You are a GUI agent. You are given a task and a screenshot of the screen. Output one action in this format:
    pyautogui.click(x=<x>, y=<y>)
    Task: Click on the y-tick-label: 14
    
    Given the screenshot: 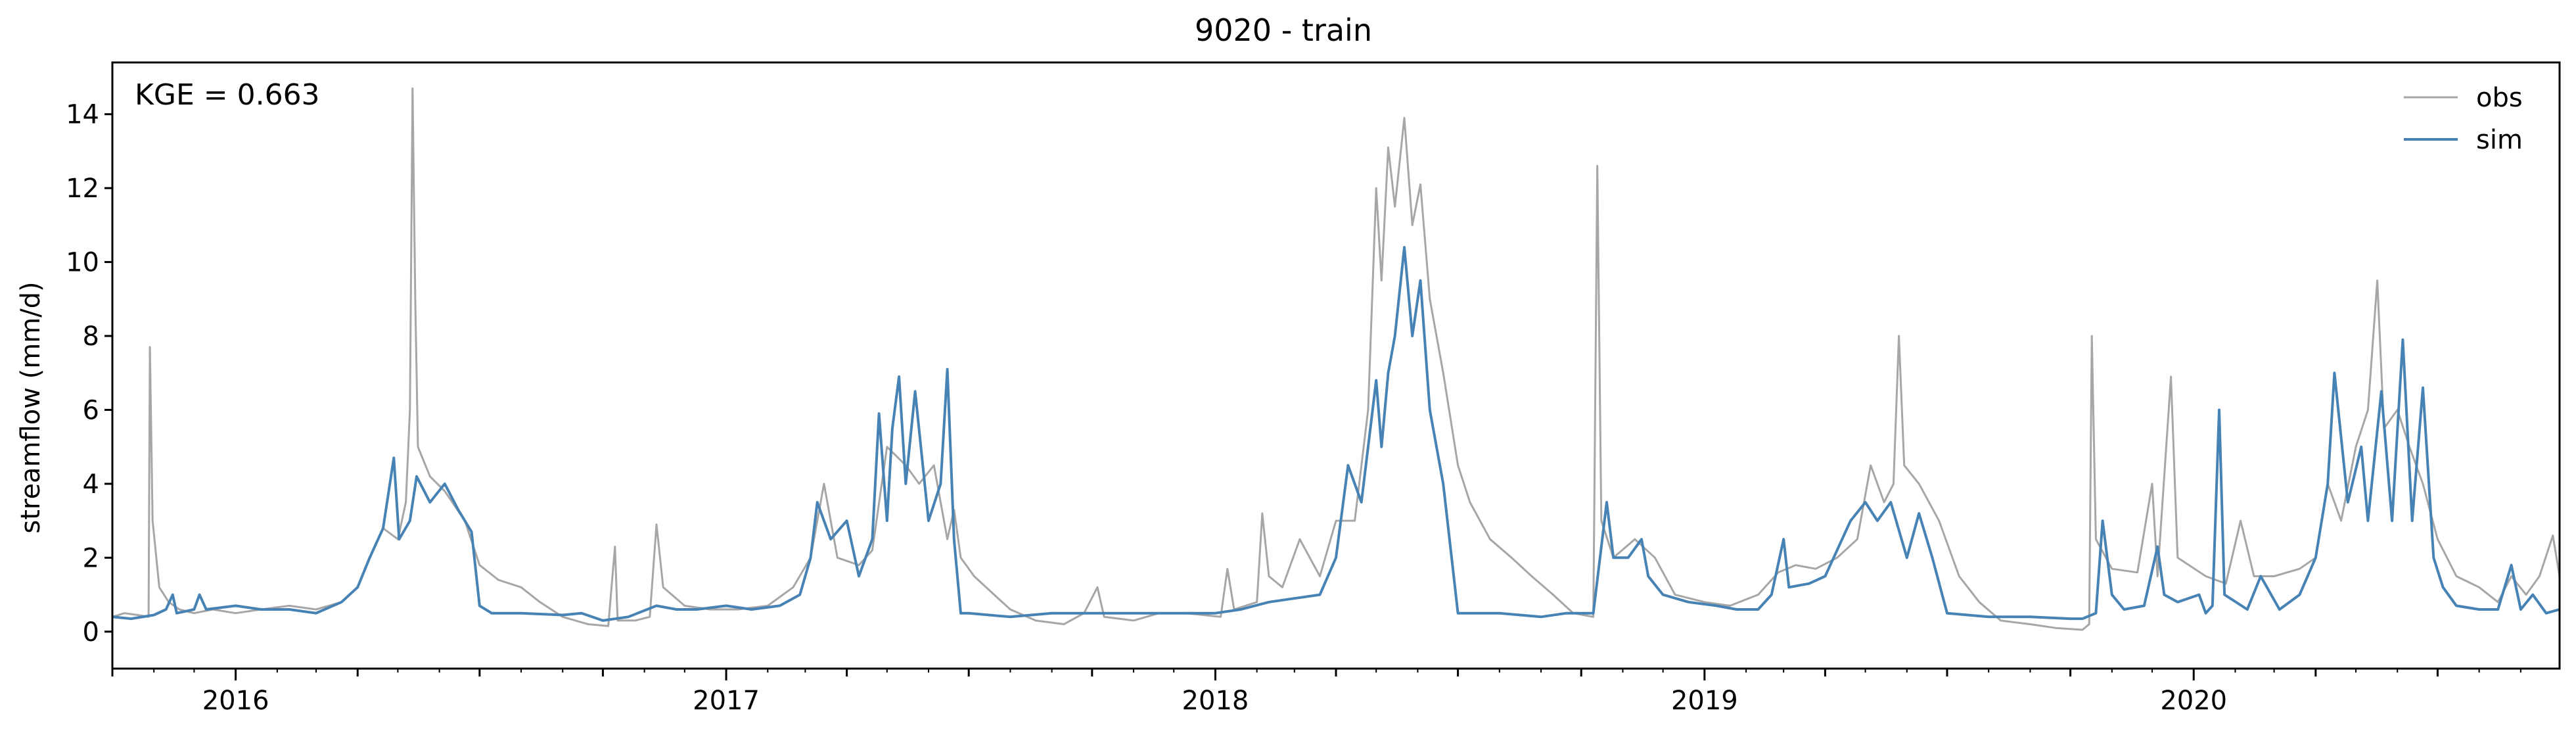 What is the action you would take?
    pyautogui.click(x=83, y=115)
    